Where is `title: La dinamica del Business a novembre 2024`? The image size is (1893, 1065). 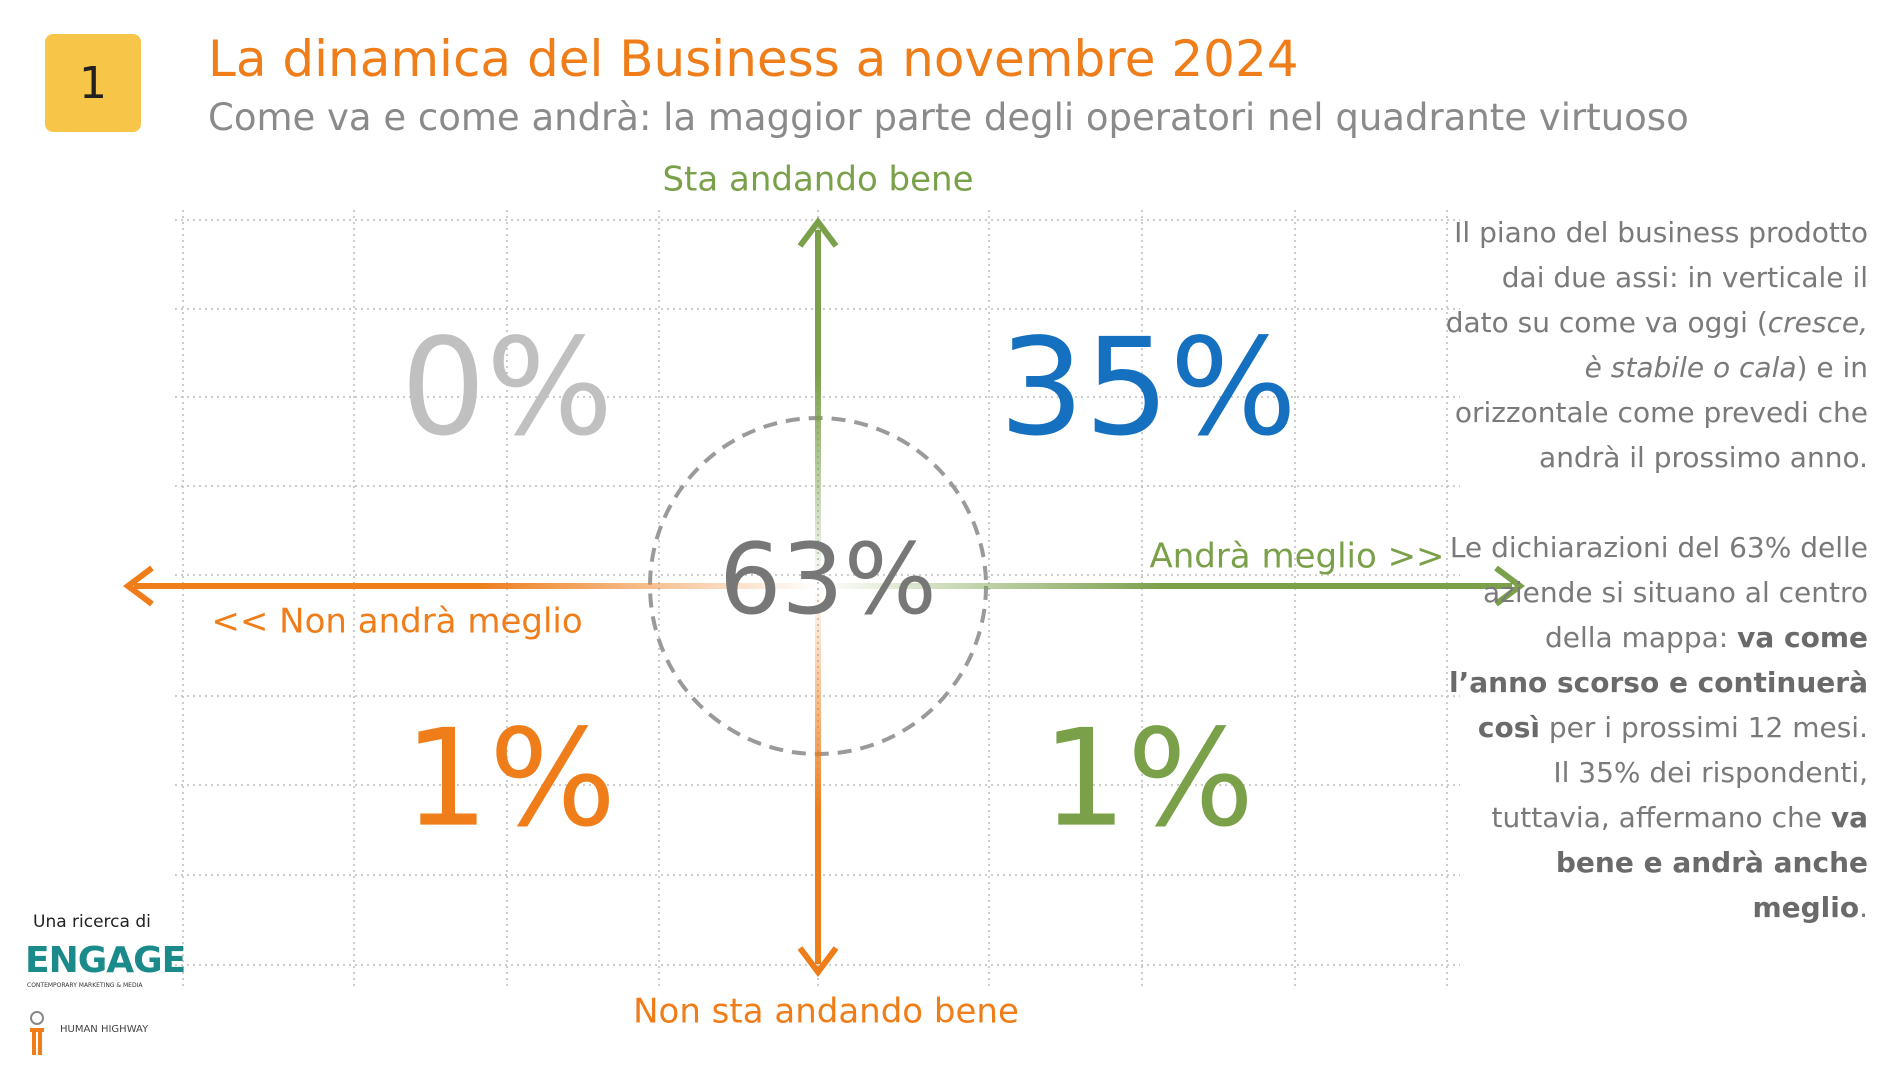
title: La dinamica del Business a novembre 2024 is located at coordinates (753, 59).